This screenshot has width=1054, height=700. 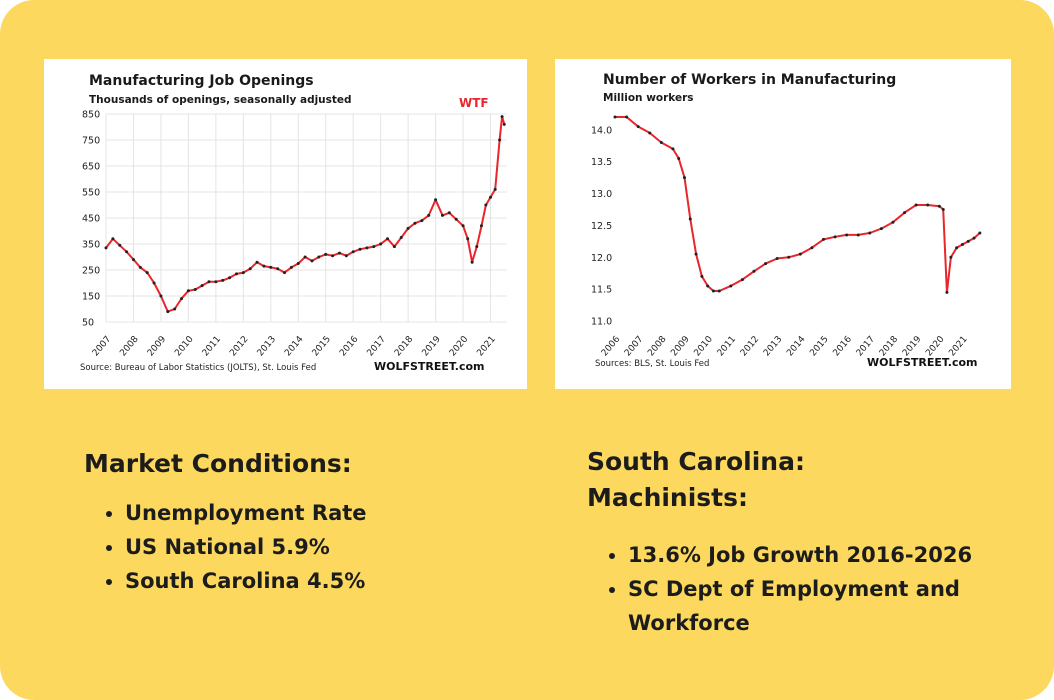 I want to click on jobs-chart-x-tick-label: 2021, so click(x=486, y=347).